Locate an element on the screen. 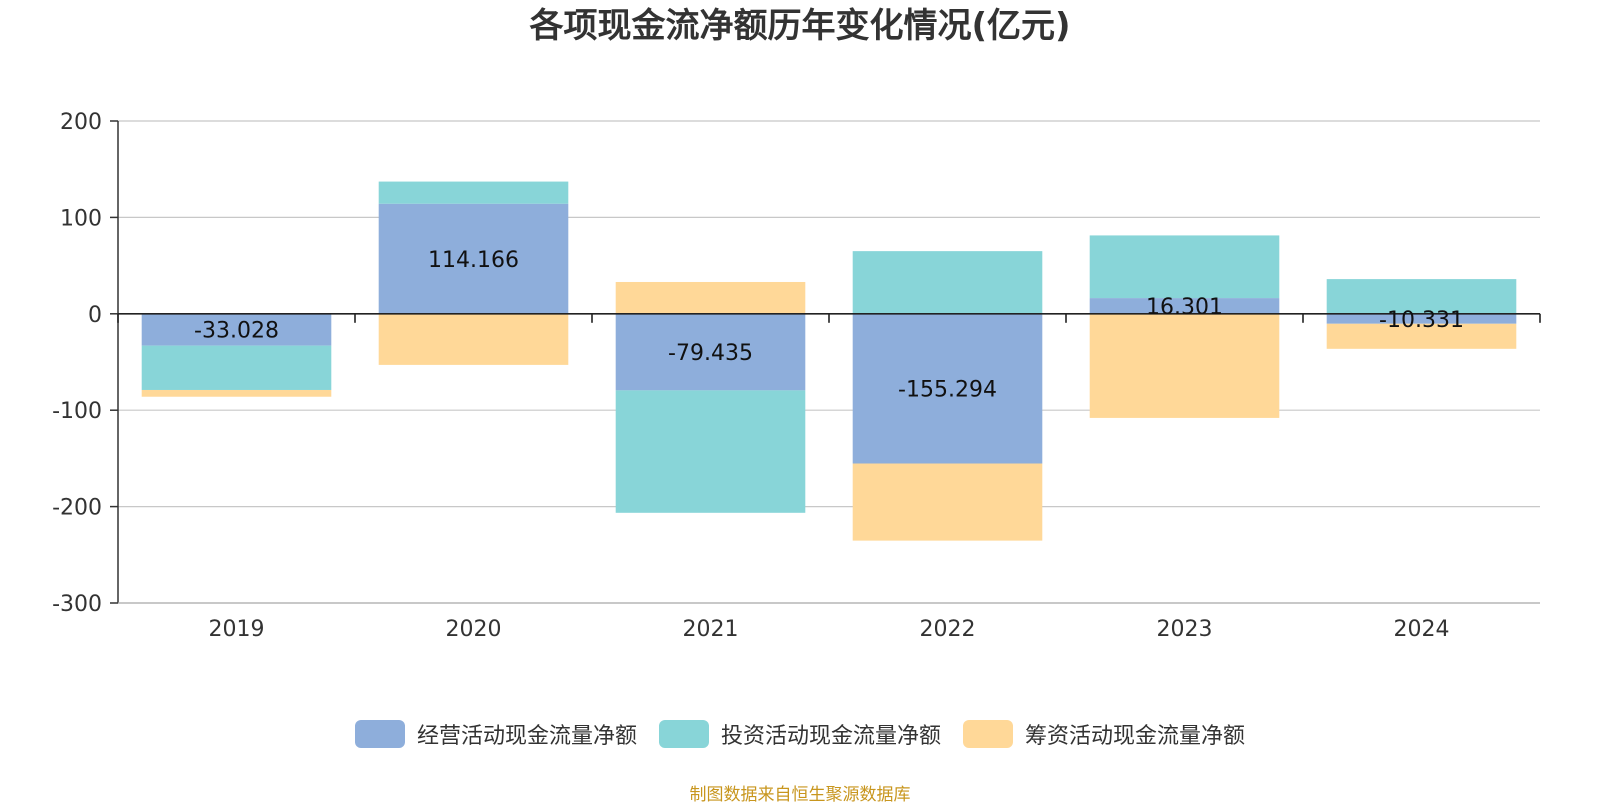 This screenshot has height=805, width=1600. y-tick-label: 100 is located at coordinates (81, 218).